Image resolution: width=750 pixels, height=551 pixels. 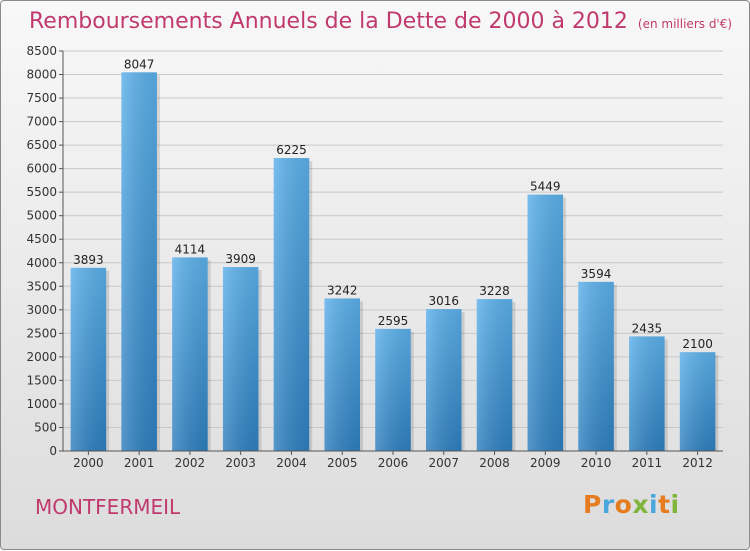 I want to click on x-tick-label: 2004, so click(x=291, y=463).